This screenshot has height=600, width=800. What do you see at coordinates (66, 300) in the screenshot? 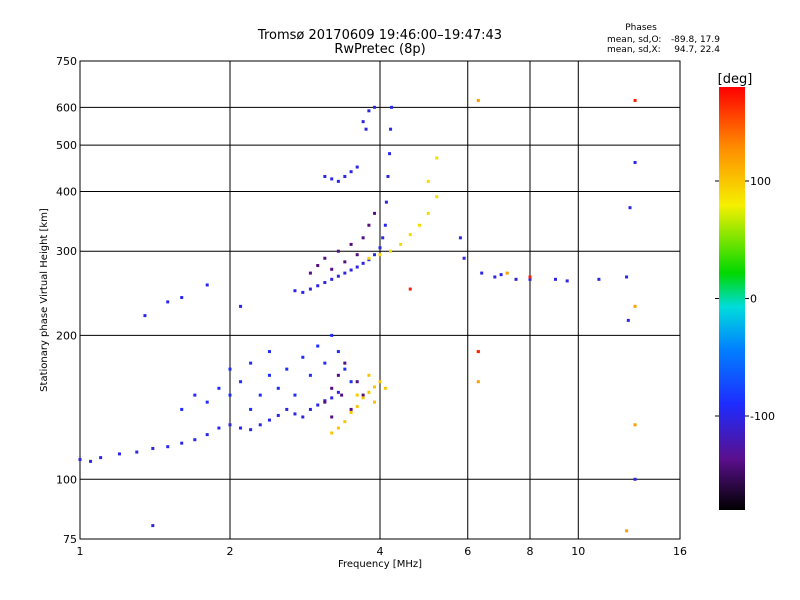
I see `y-axis-ticks: 75 100 200 300 400 500 600 750` at bounding box center [66, 300].